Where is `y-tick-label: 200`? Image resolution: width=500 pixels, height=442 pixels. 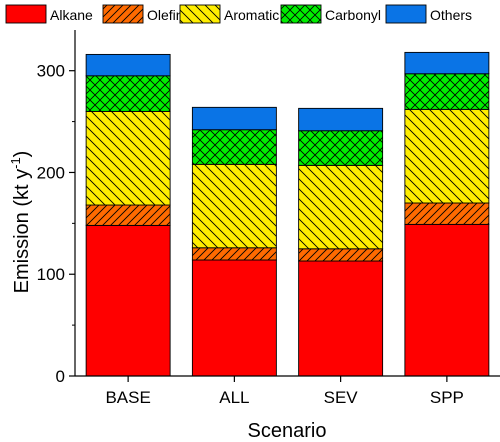 y-tick-label: 200 is located at coordinates (51, 172).